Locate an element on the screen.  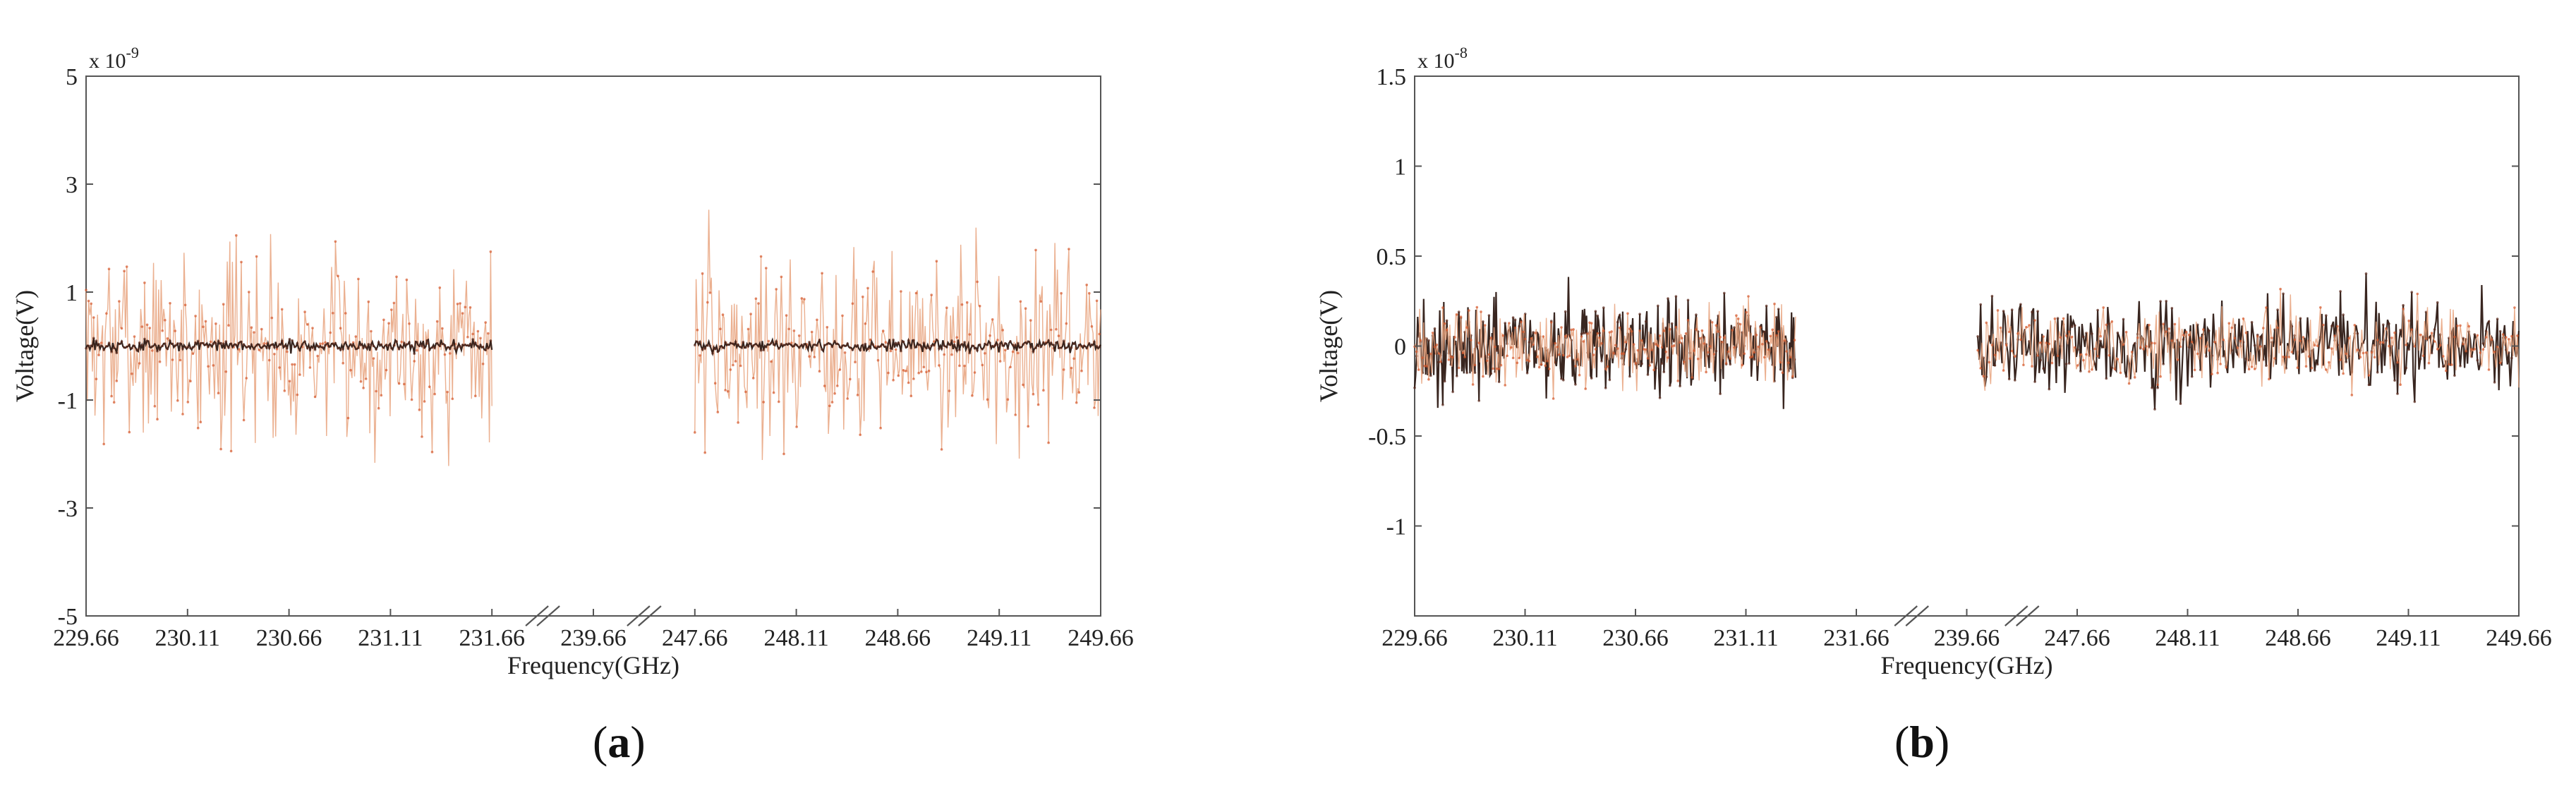
x-tick-label: 247.66 is located at coordinates (2077, 638).